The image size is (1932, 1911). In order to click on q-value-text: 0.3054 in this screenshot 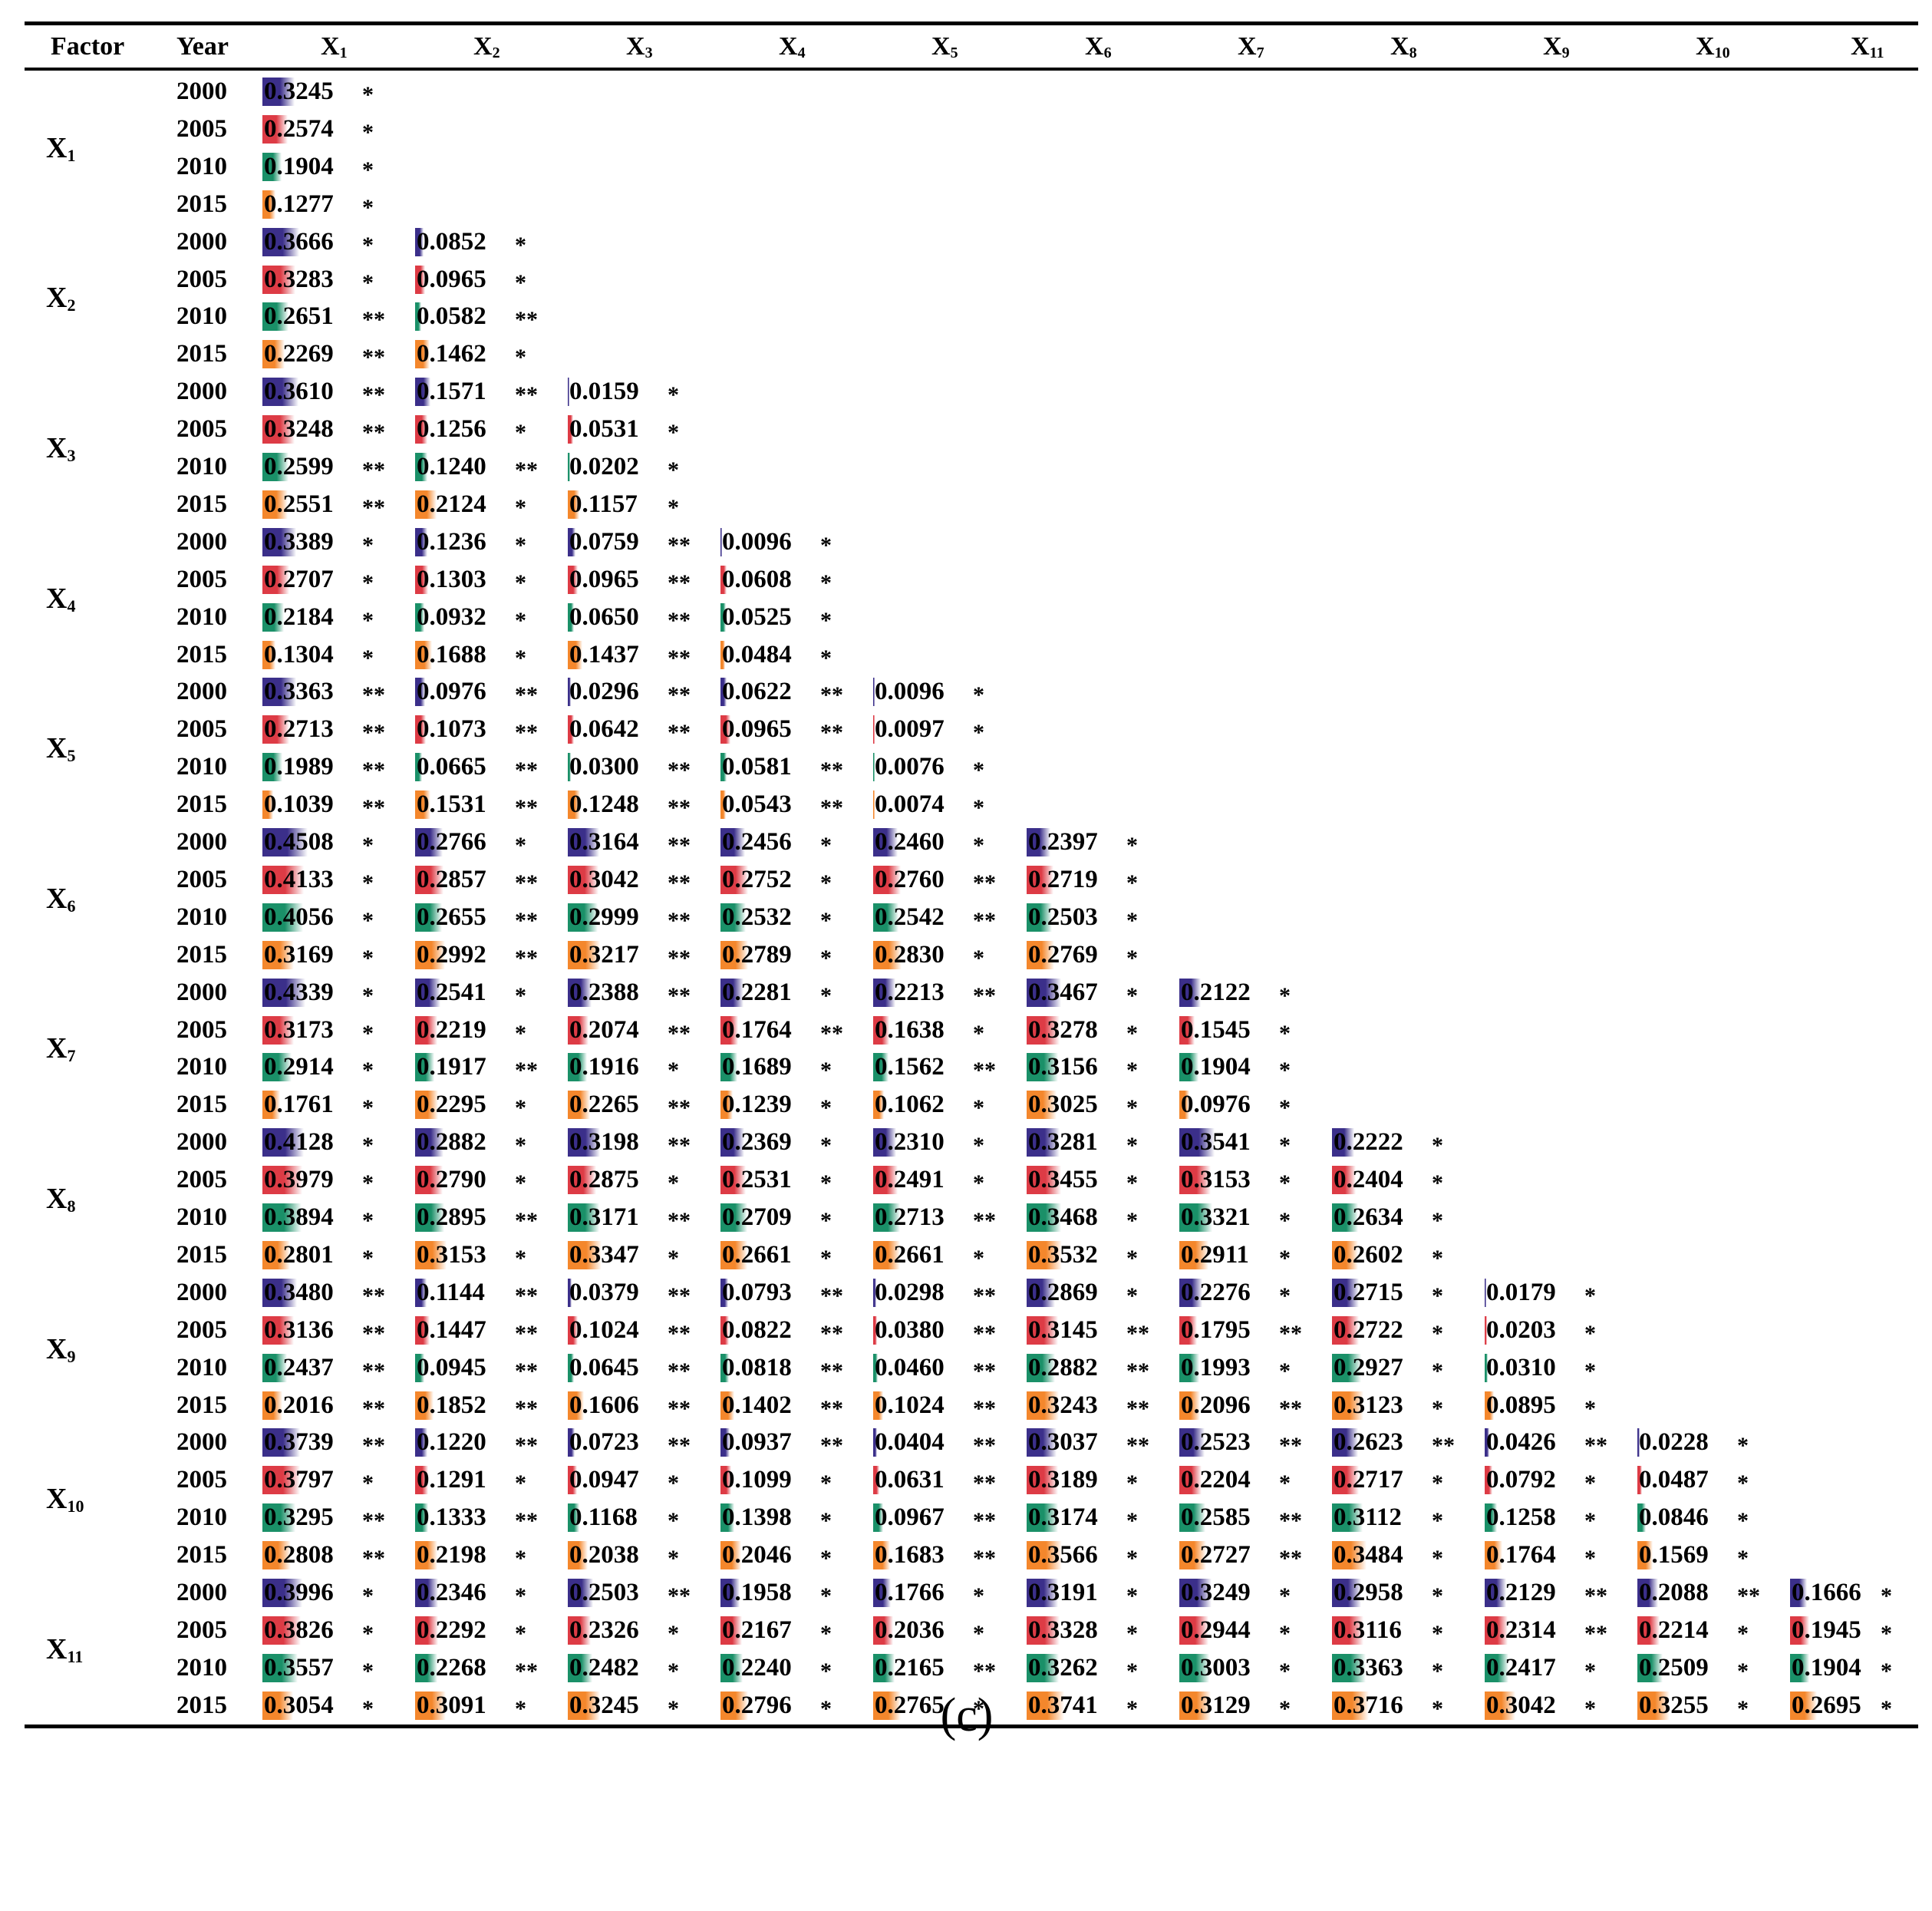, I will do `click(299, 1705)`.